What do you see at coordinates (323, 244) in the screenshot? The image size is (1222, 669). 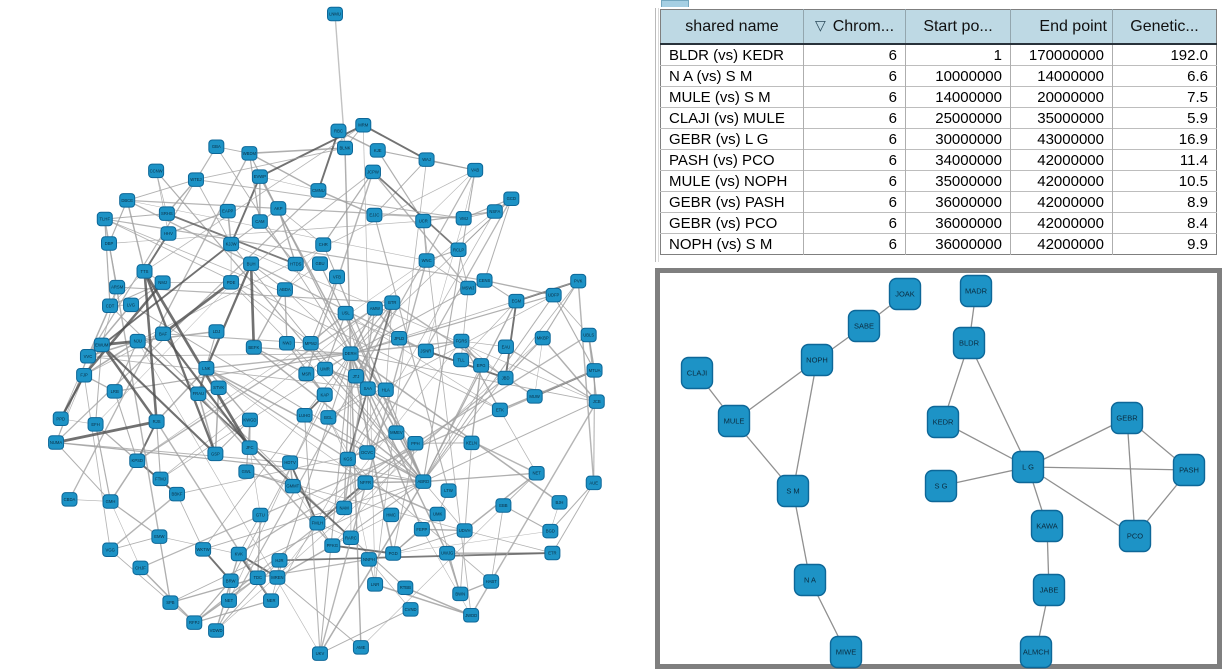 I see `overview-node-CHR: CHR` at bounding box center [323, 244].